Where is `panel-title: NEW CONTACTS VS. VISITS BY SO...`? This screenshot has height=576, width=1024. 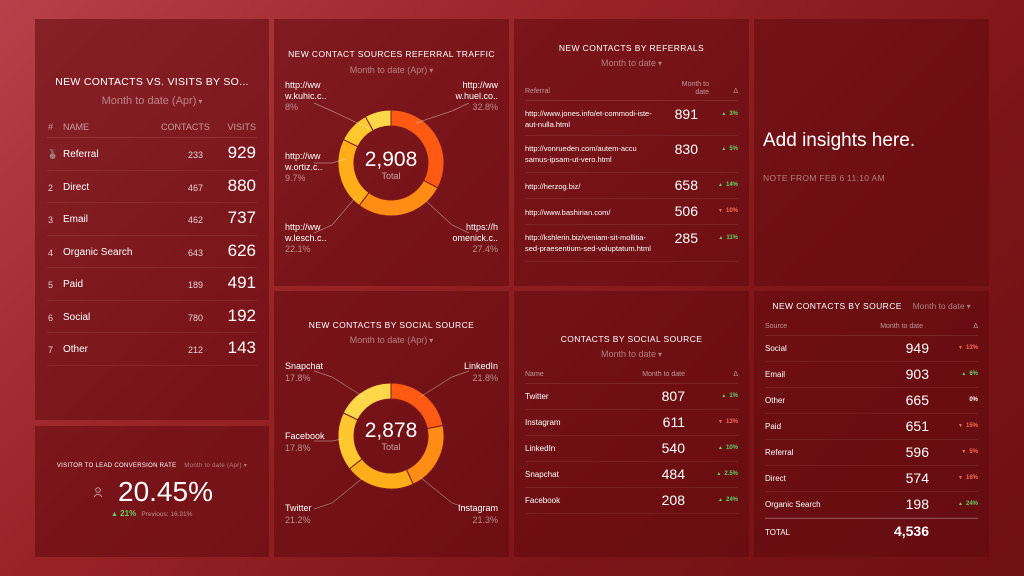
panel-title: NEW CONTACTS VS. VISITS BY SO... is located at coordinates (152, 82).